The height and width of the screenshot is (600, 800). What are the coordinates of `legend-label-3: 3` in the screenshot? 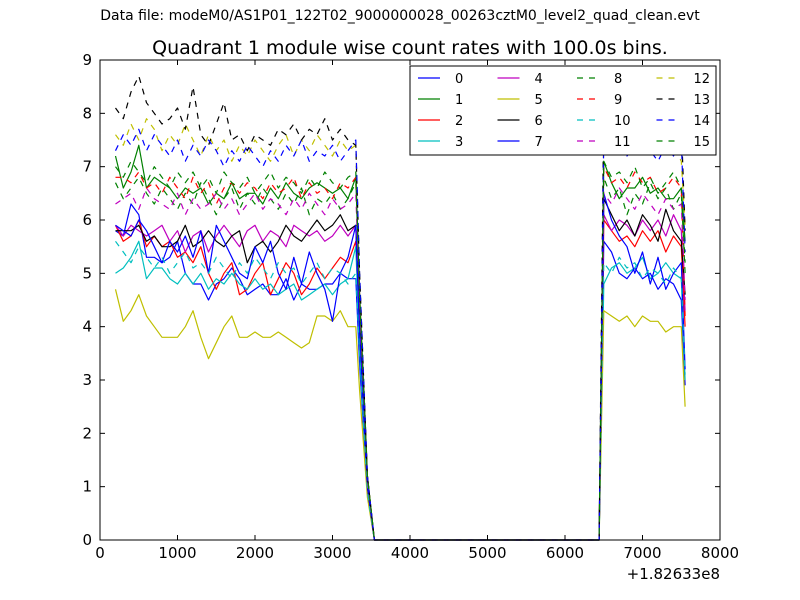 It's located at (459, 142).